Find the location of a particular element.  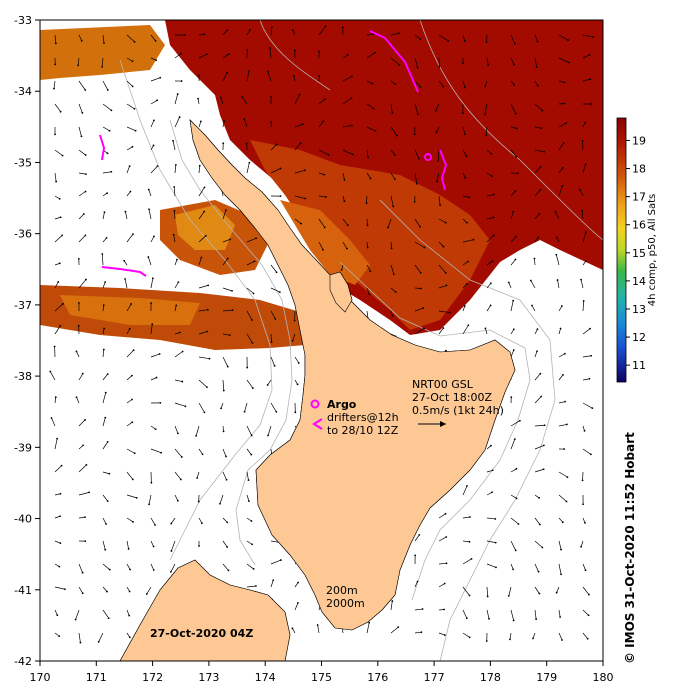

colorbar-ticks: 19 18 17 16 15 14 13 12 11 is located at coordinates (636, 253).